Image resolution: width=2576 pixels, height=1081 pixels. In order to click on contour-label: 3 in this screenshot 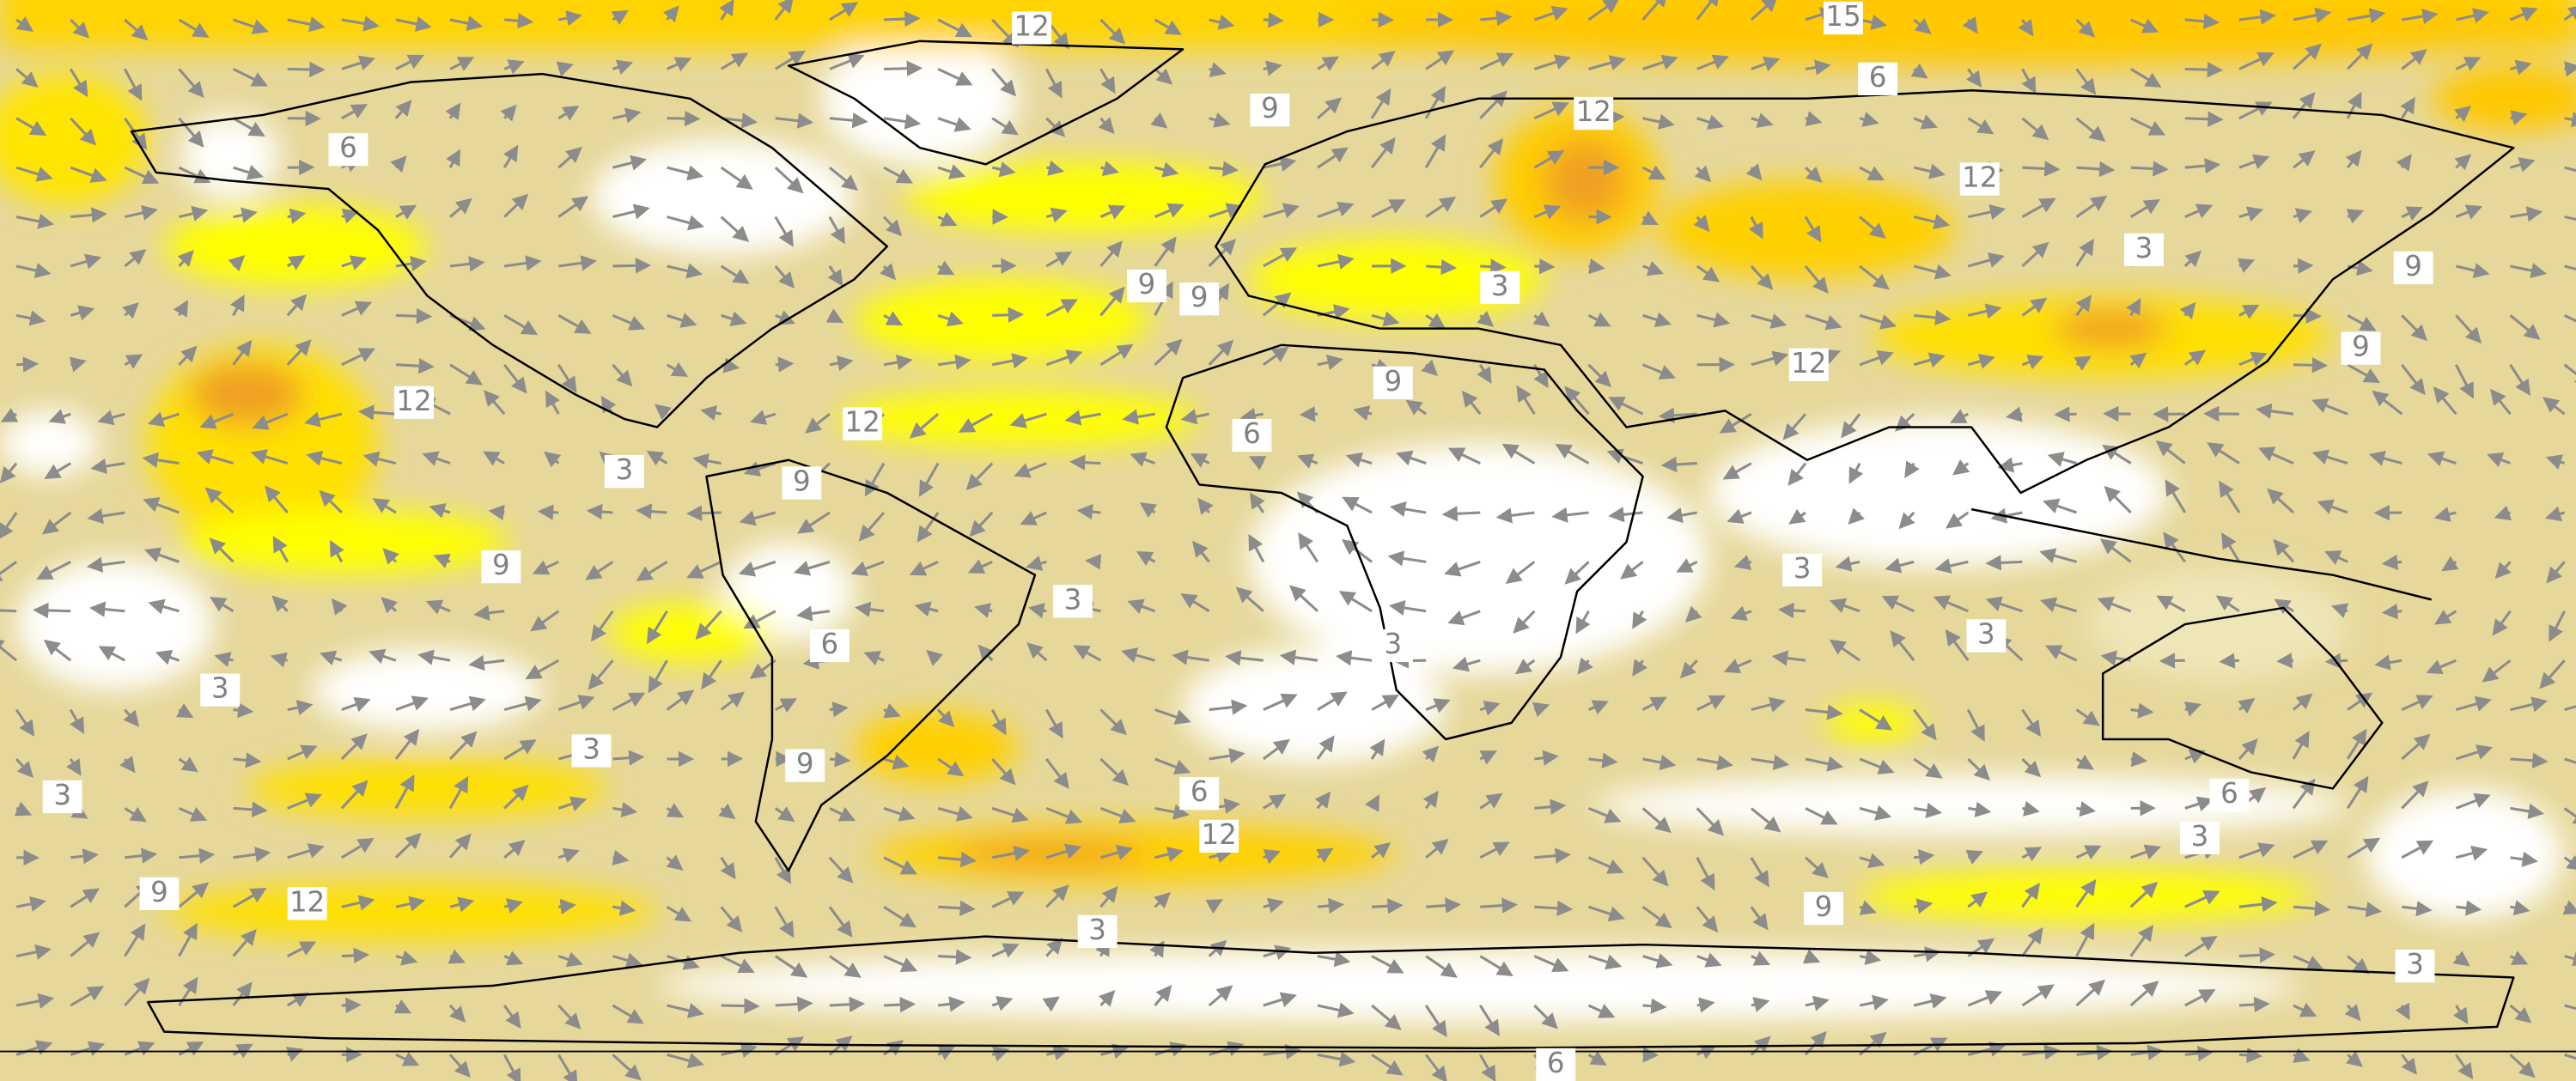, I will do `click(1500, 286)`.